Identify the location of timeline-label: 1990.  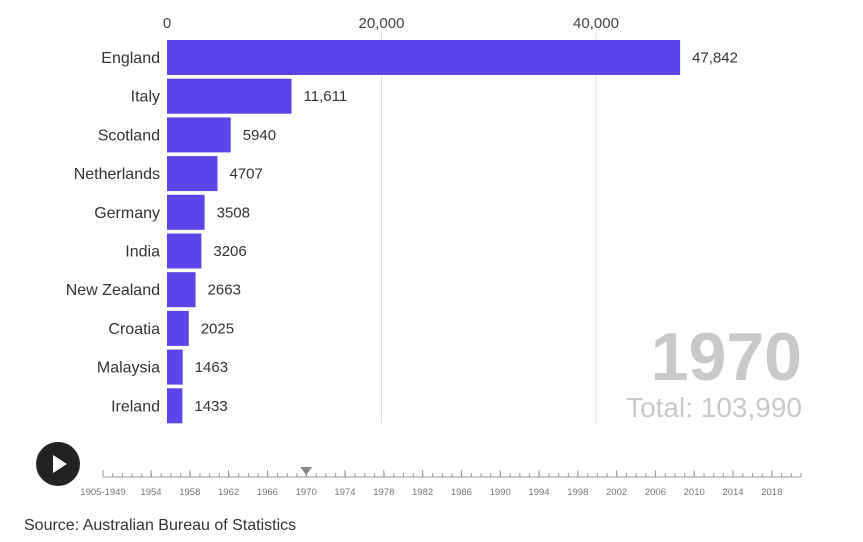
(500, 492).